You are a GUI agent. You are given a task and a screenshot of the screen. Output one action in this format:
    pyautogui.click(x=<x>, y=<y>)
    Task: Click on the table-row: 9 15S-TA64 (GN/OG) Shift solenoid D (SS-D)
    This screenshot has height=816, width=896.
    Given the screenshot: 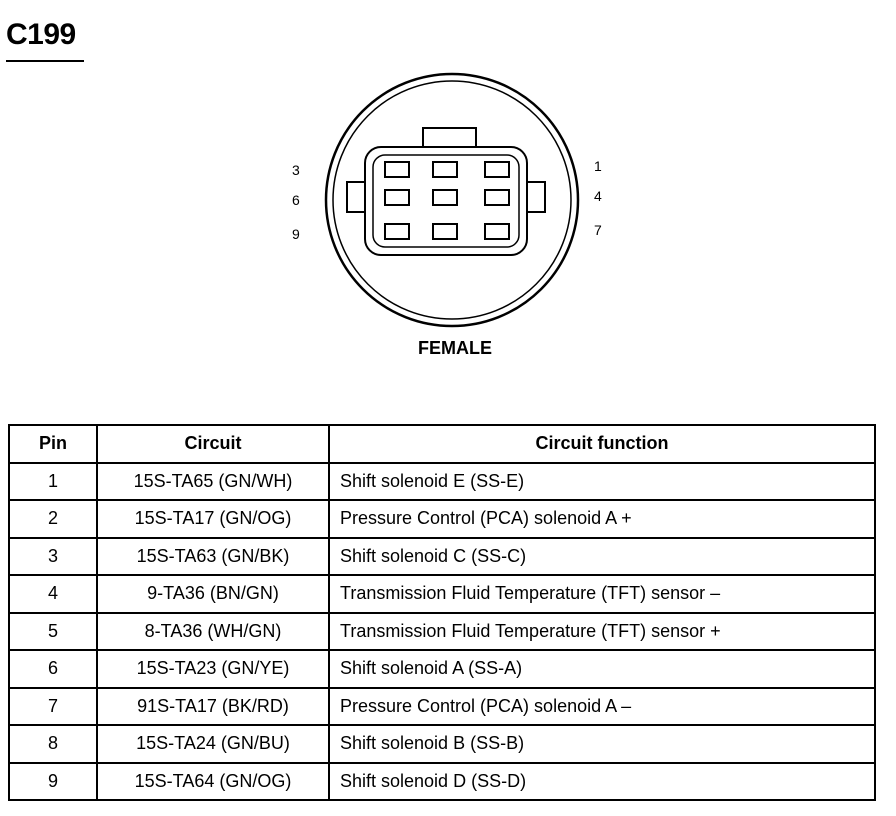 What is the action you would take?
    pyautogui.click(x=442, y=781)
    